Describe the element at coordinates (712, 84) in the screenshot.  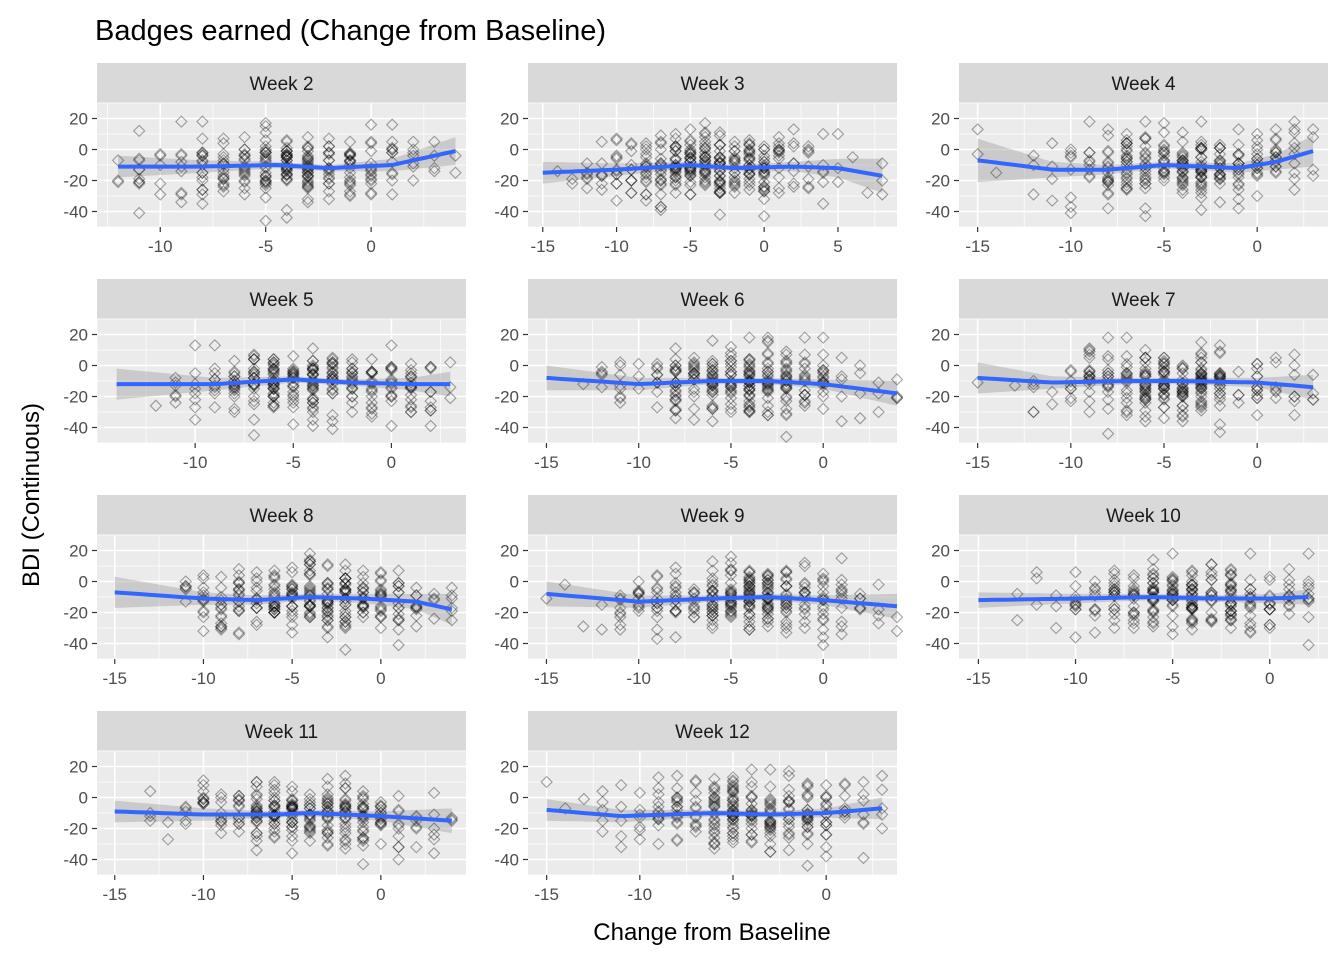
I see `facet-label: Week 3` at that location.